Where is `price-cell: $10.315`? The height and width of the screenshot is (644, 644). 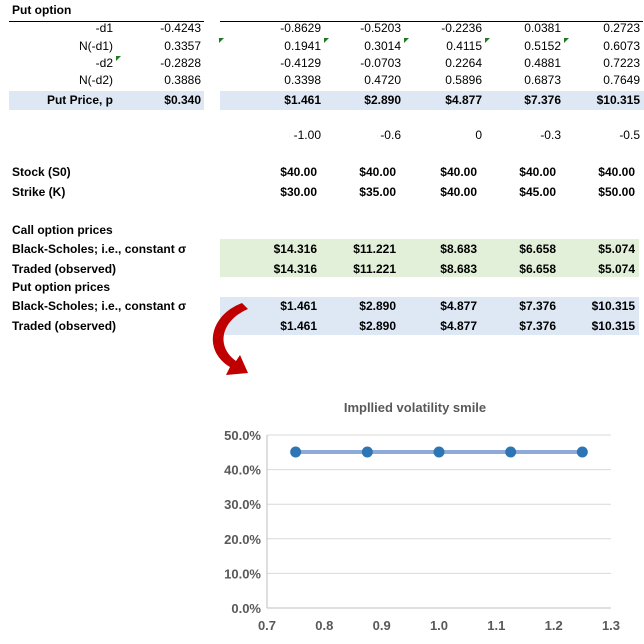
price-cell: $10.315 is located at coordinates (613, 326).